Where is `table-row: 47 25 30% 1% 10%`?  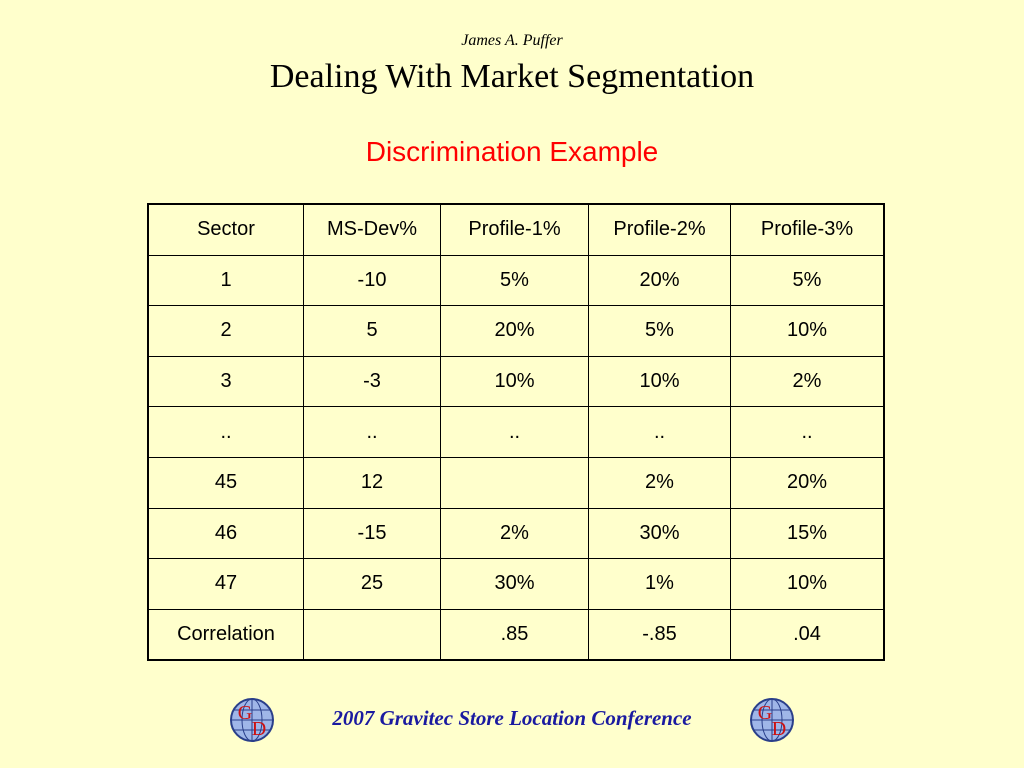 table-row: 47 25 30% 1% 10% is located at coordinates (516, 584).